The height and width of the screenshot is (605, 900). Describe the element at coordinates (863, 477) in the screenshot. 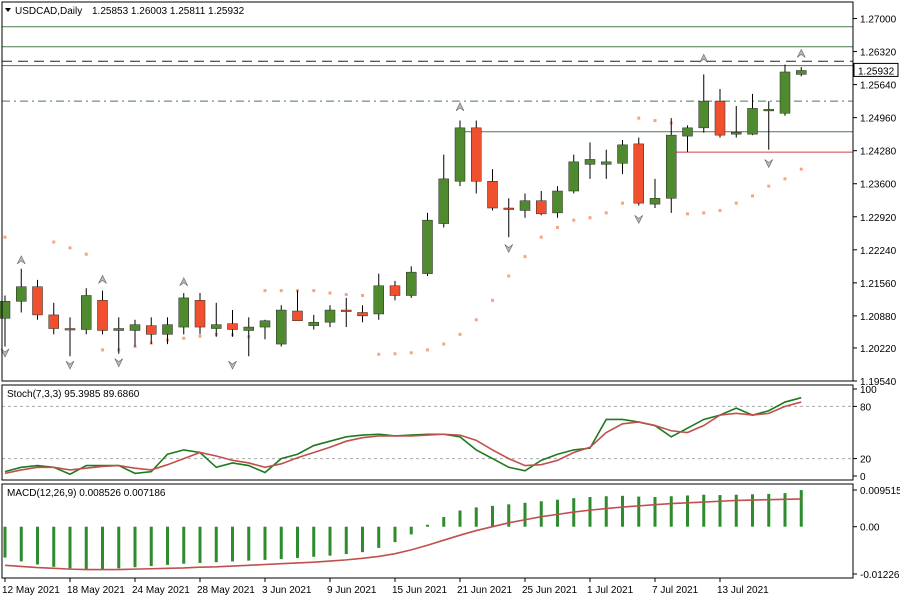

I see `y-tick-label: 0` at that location.